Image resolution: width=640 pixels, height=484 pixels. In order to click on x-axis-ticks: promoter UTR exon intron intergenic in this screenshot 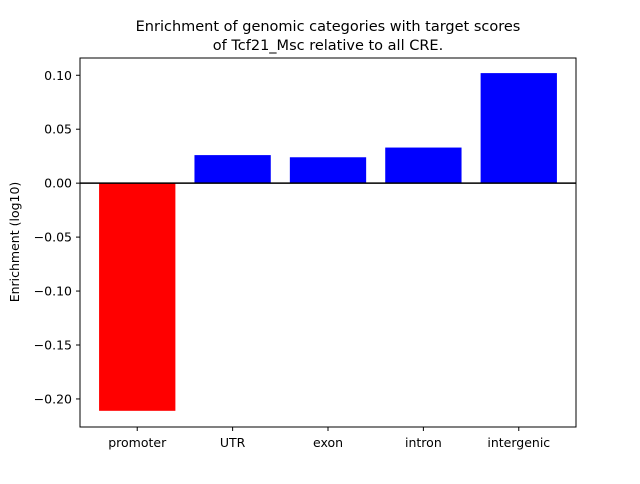, I will do `click(329, 438)`.